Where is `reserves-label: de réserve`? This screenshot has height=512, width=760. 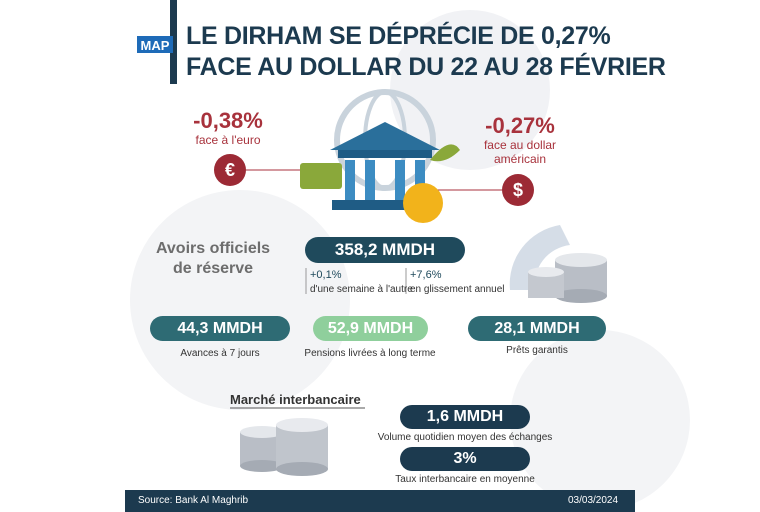
reserves-label: de réserve is located at coordinates (213, 268).